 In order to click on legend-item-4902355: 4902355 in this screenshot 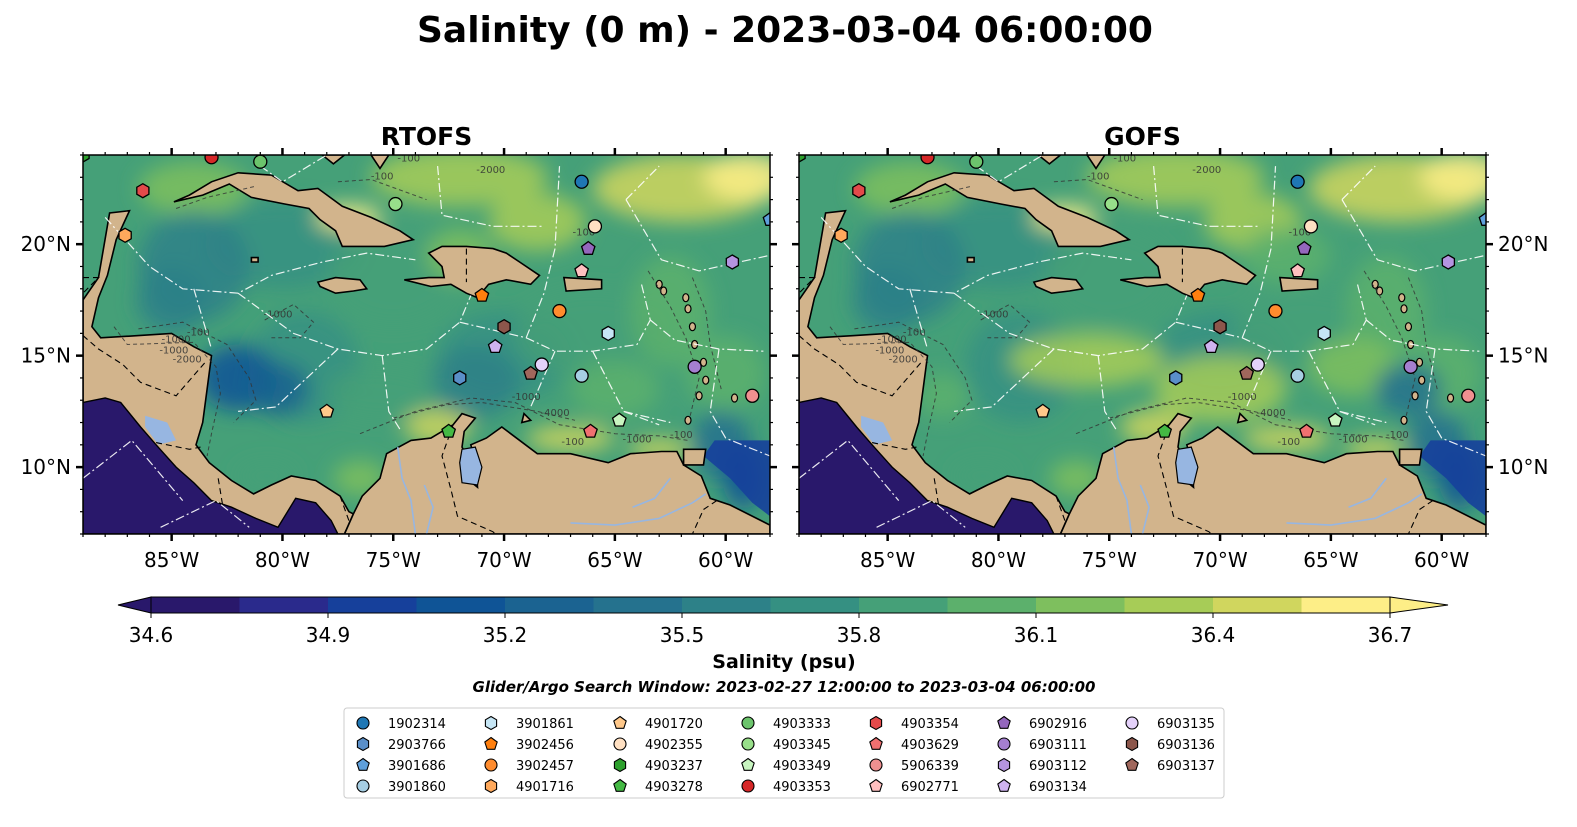, I will do `click(658, 745)`.